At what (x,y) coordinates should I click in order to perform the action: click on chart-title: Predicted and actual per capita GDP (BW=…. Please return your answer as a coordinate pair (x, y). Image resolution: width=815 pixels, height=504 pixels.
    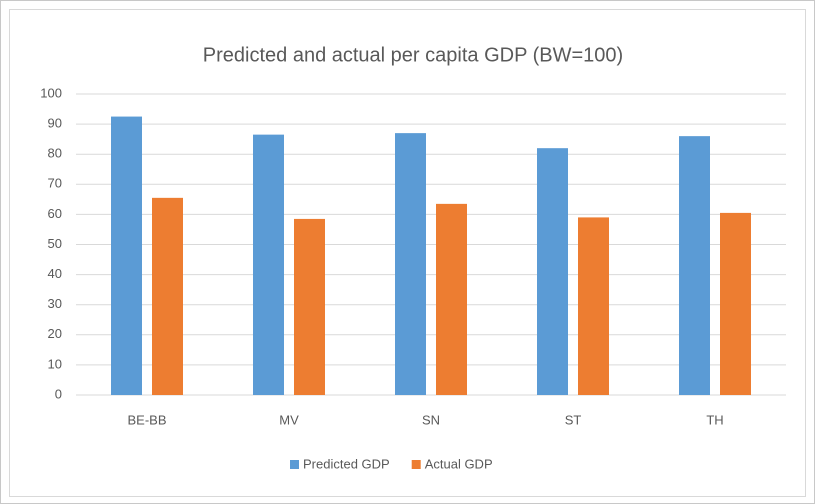
    Looking at the image, I should click on (413, 55).